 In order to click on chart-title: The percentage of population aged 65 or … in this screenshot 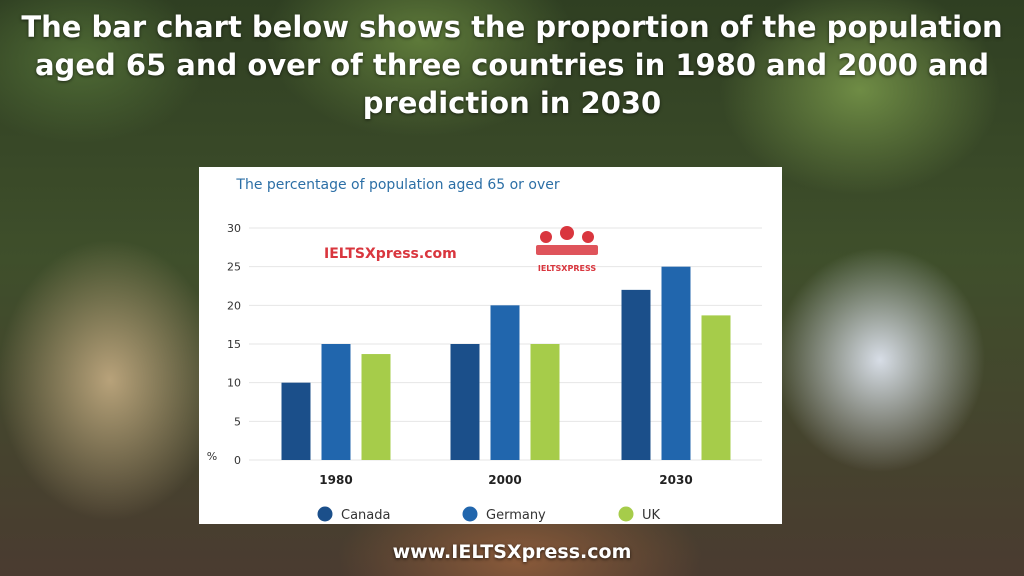, I will do `click(397, 185)`.